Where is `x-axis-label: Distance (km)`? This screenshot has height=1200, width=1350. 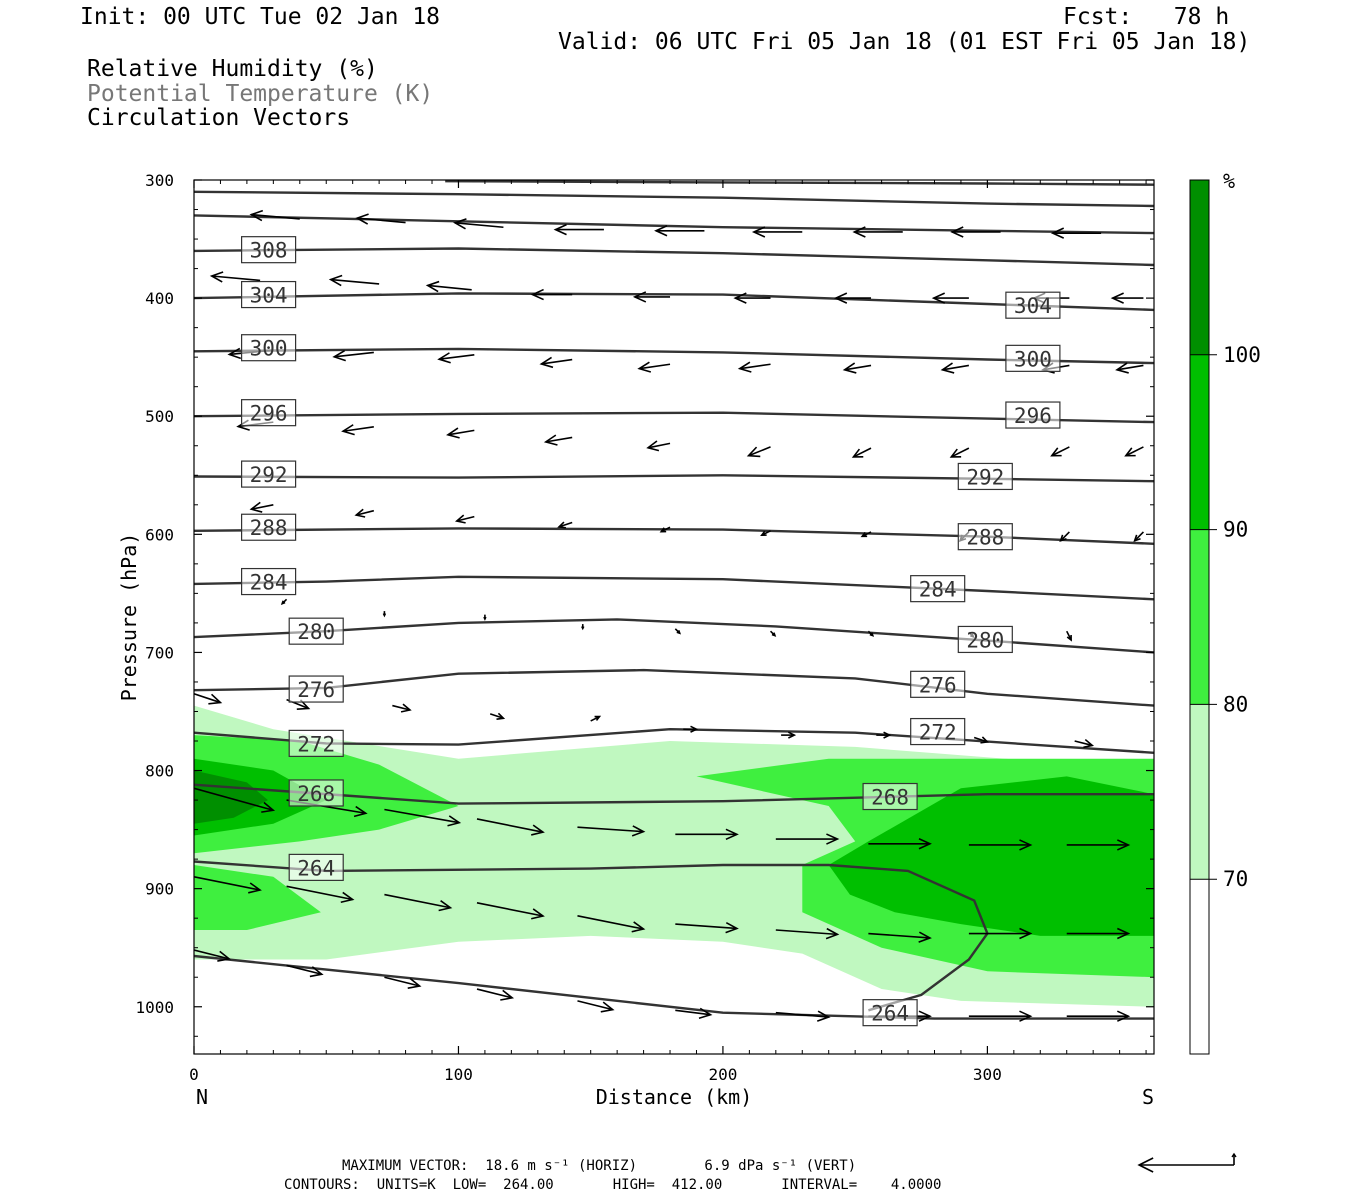
x-axis-label: Distance (km) is located at coordinates (674, 1097).